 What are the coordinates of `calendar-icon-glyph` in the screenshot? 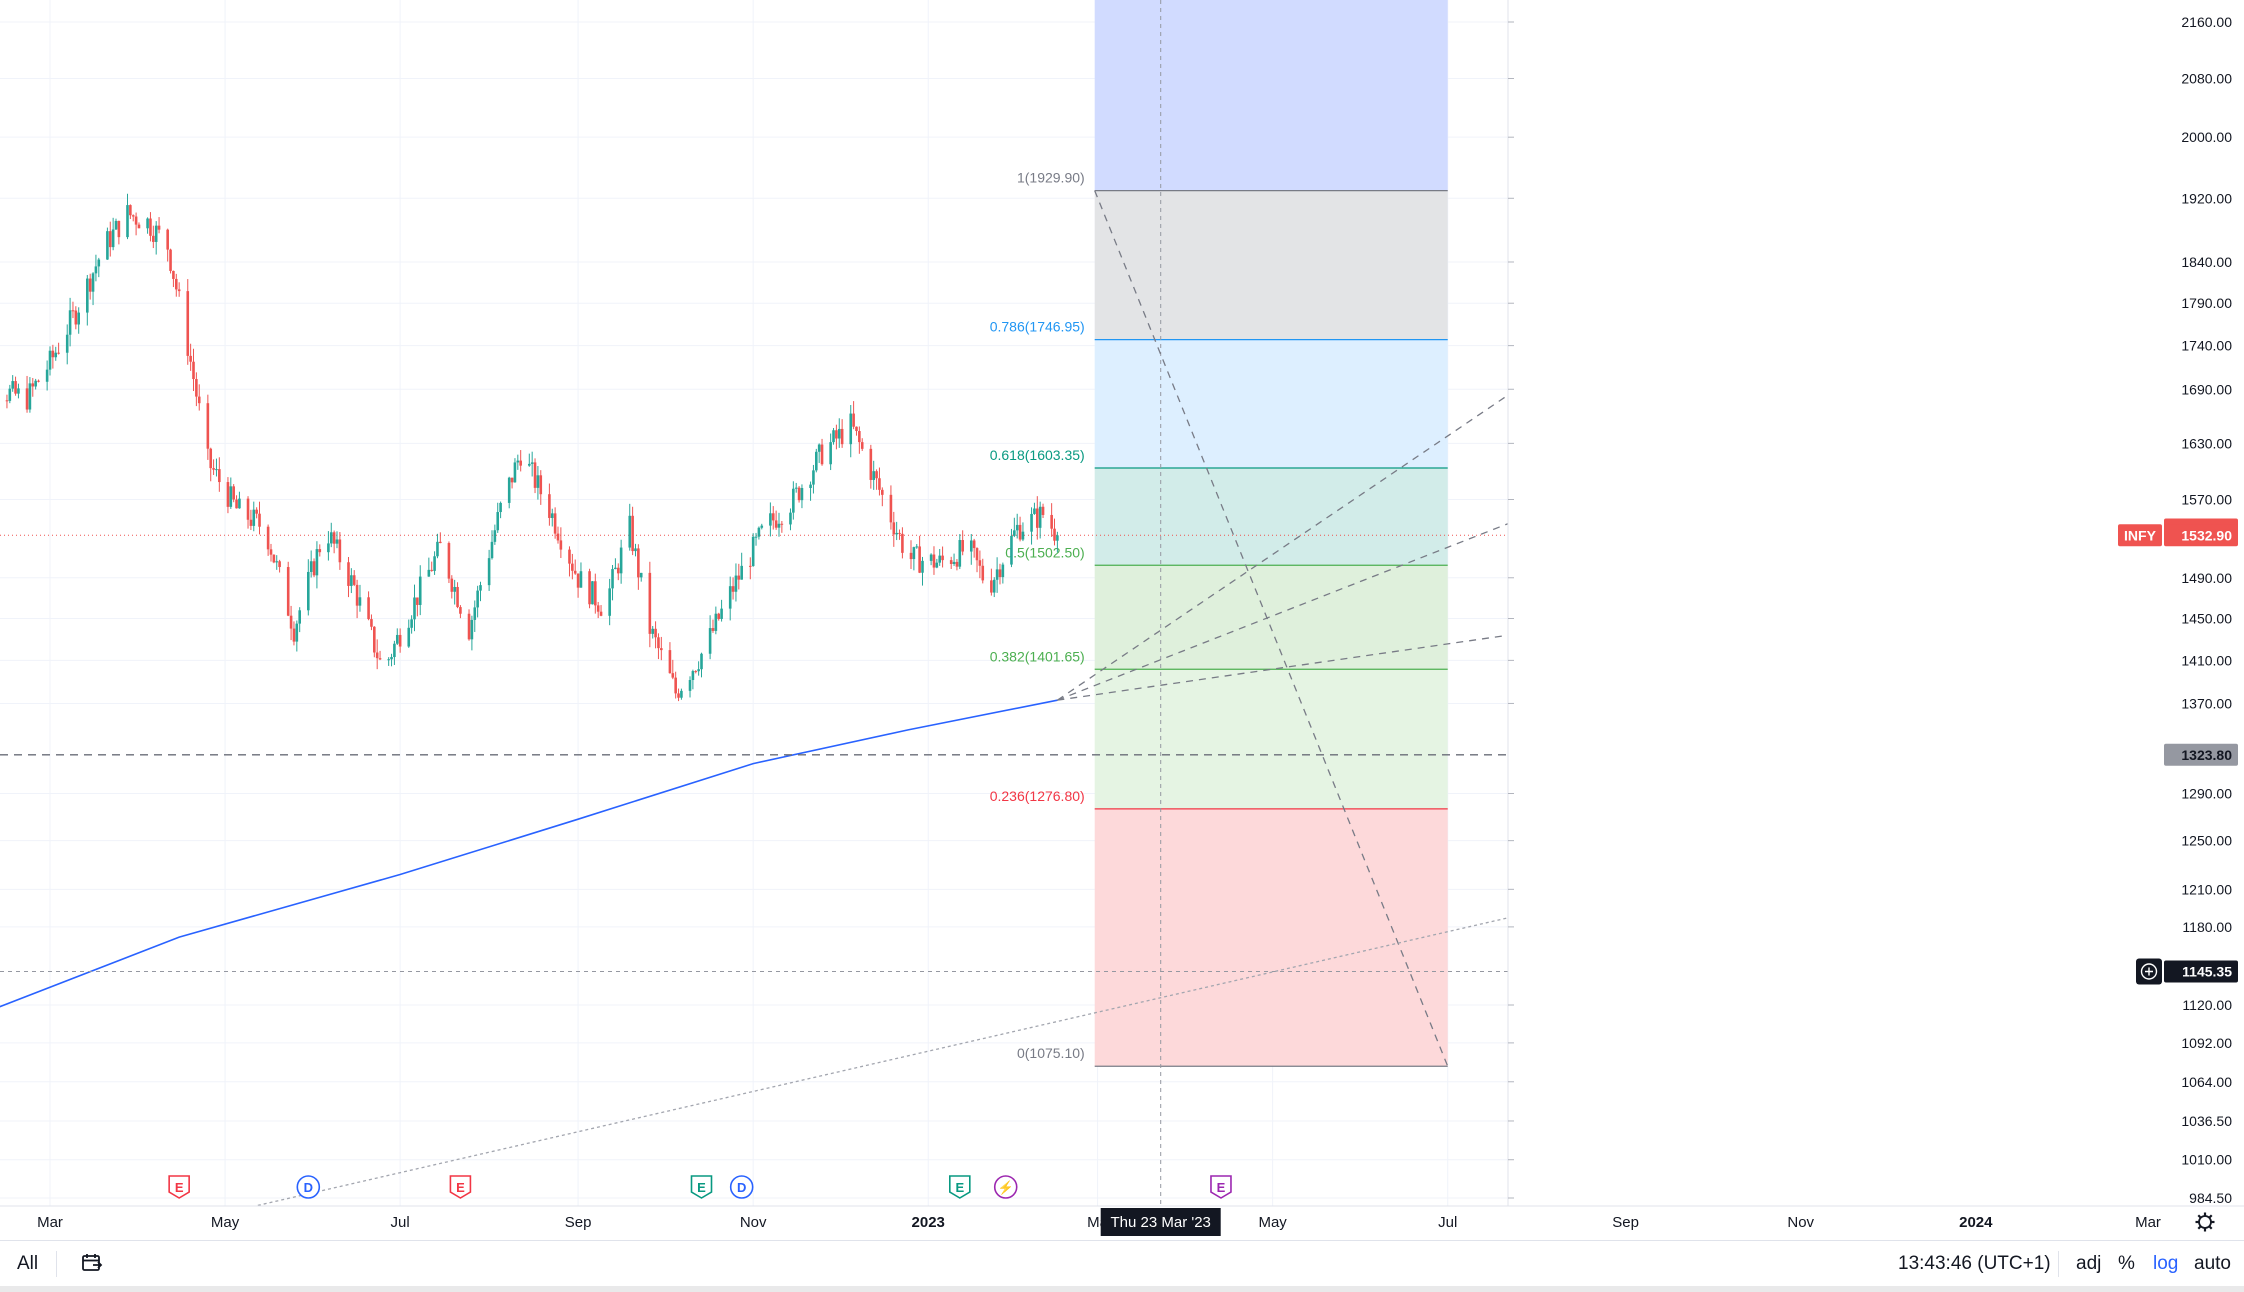 It's located at (92, 1262).